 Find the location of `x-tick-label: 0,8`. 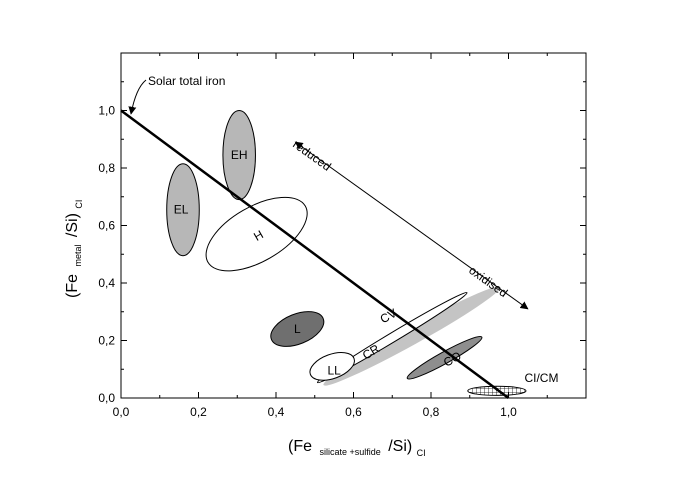

x-tick-label: 0,8 is located at coordinates (431, 412).